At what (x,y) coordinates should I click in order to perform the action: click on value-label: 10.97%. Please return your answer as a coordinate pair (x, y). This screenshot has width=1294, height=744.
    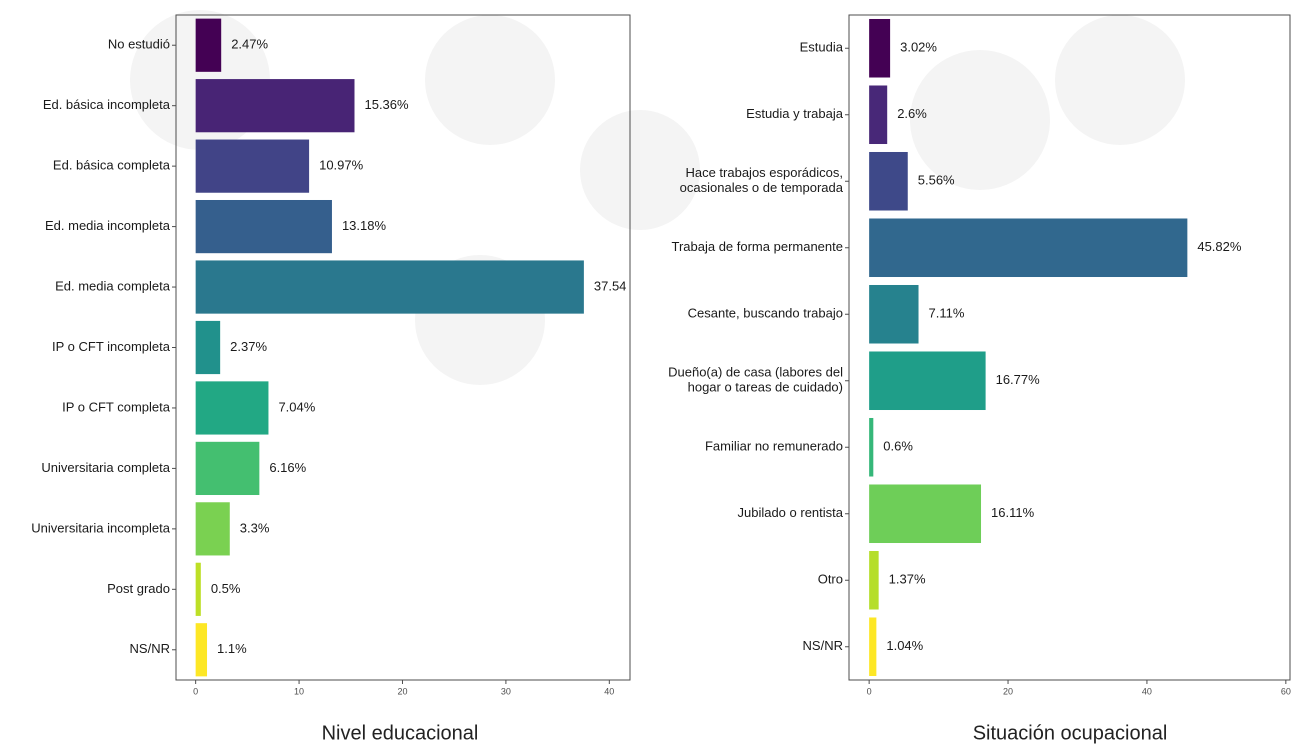
    Looking at the image, I should click on (341, 165).